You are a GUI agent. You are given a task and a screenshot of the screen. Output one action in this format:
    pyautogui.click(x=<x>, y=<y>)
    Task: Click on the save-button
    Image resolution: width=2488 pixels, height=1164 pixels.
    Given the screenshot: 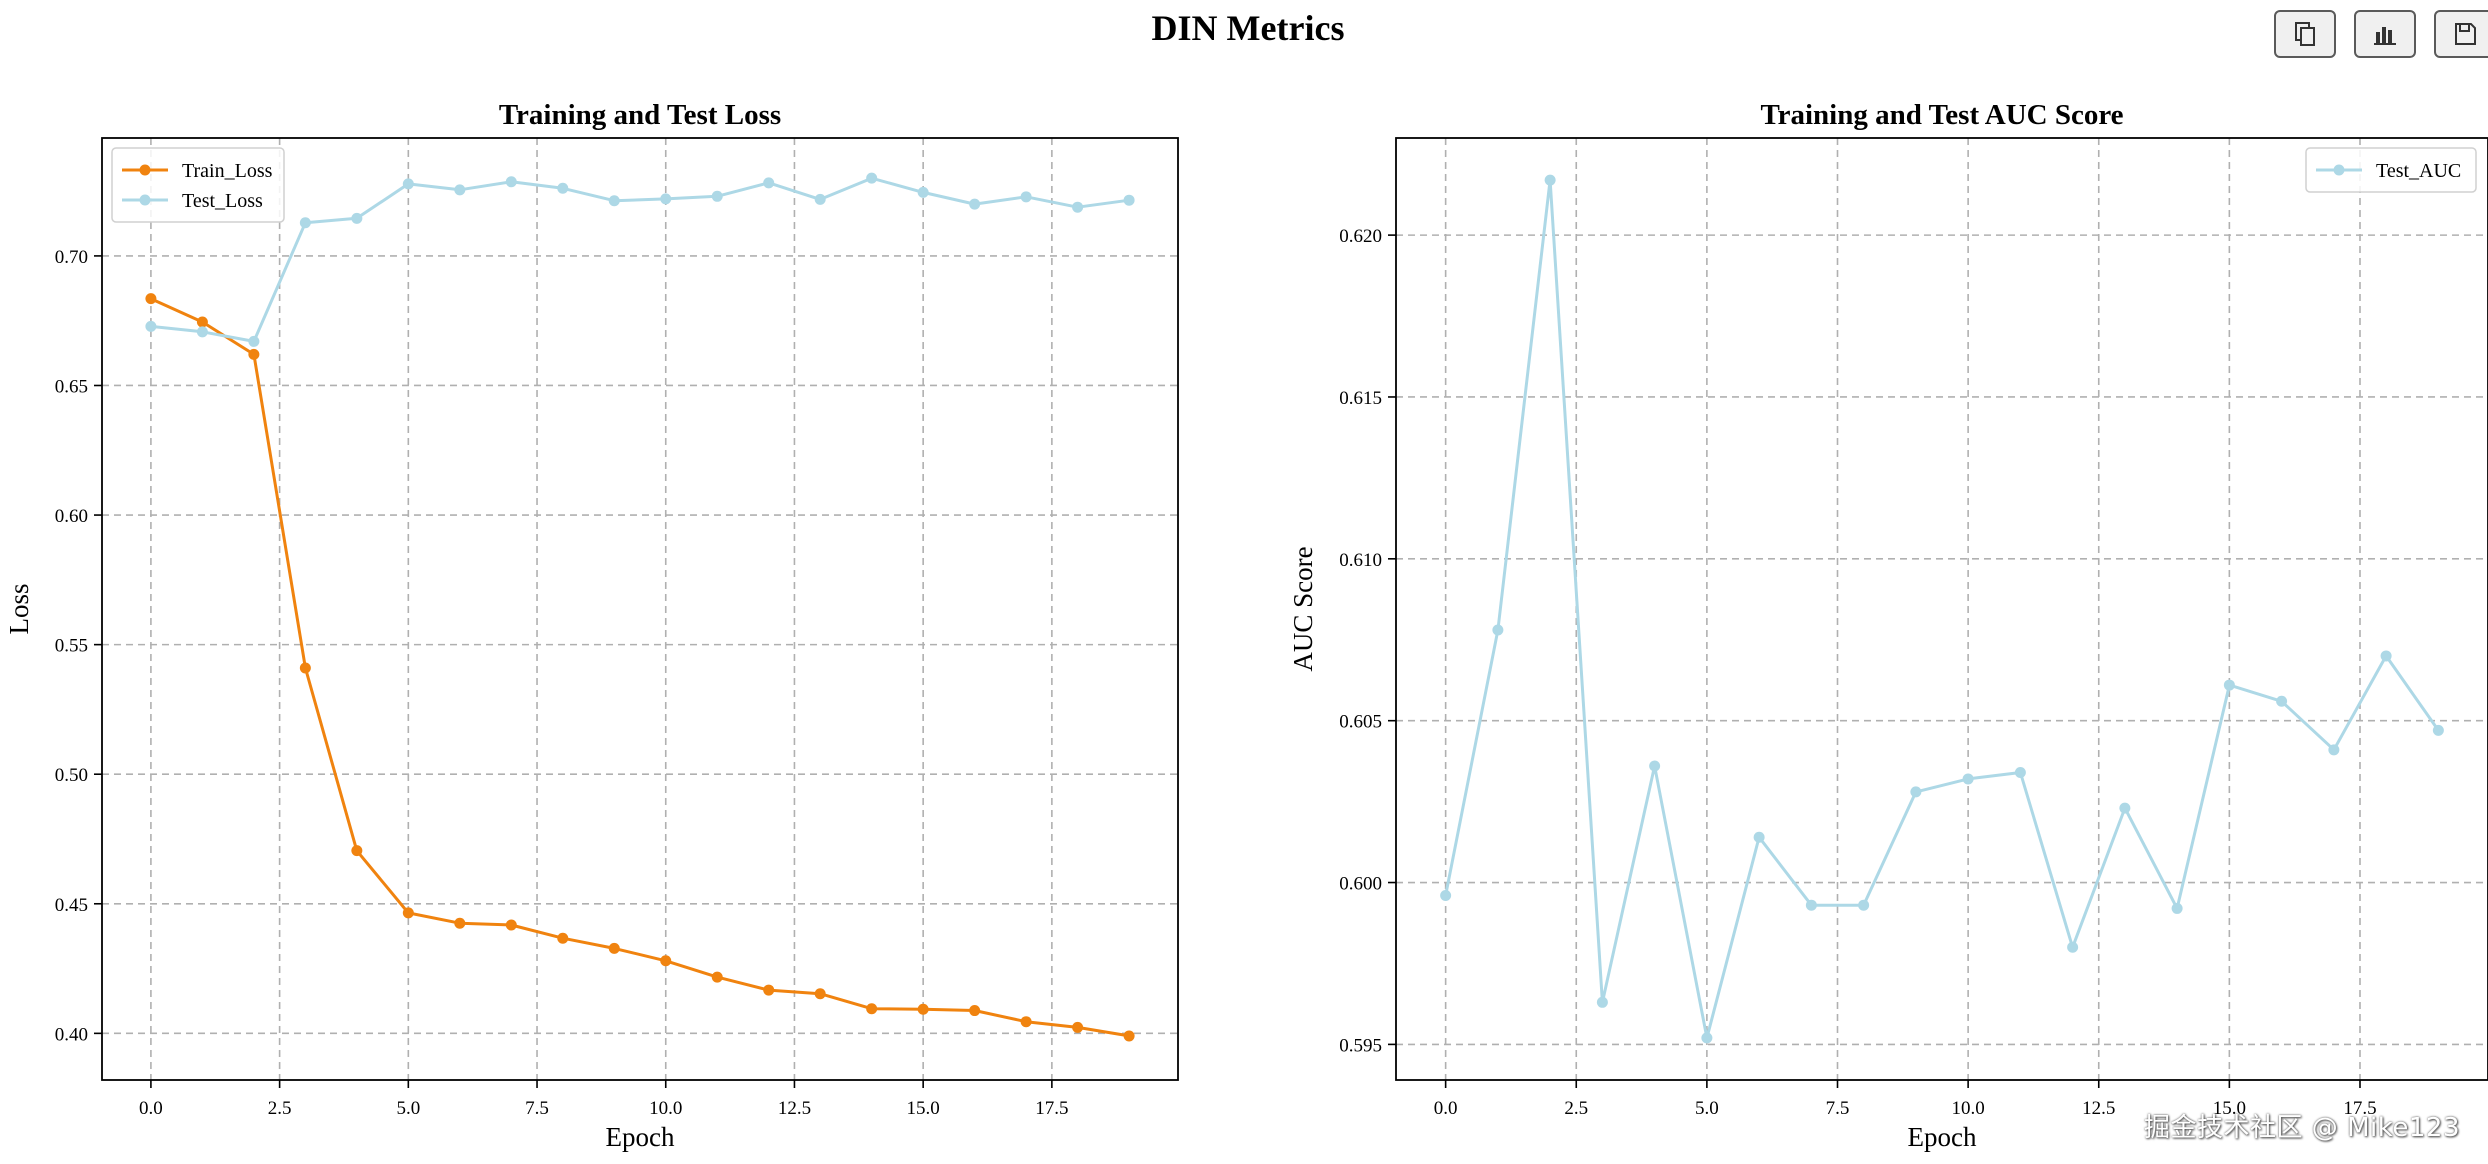 What is the action you would take?
    pyautogui.click(x=2461, y=34)
    